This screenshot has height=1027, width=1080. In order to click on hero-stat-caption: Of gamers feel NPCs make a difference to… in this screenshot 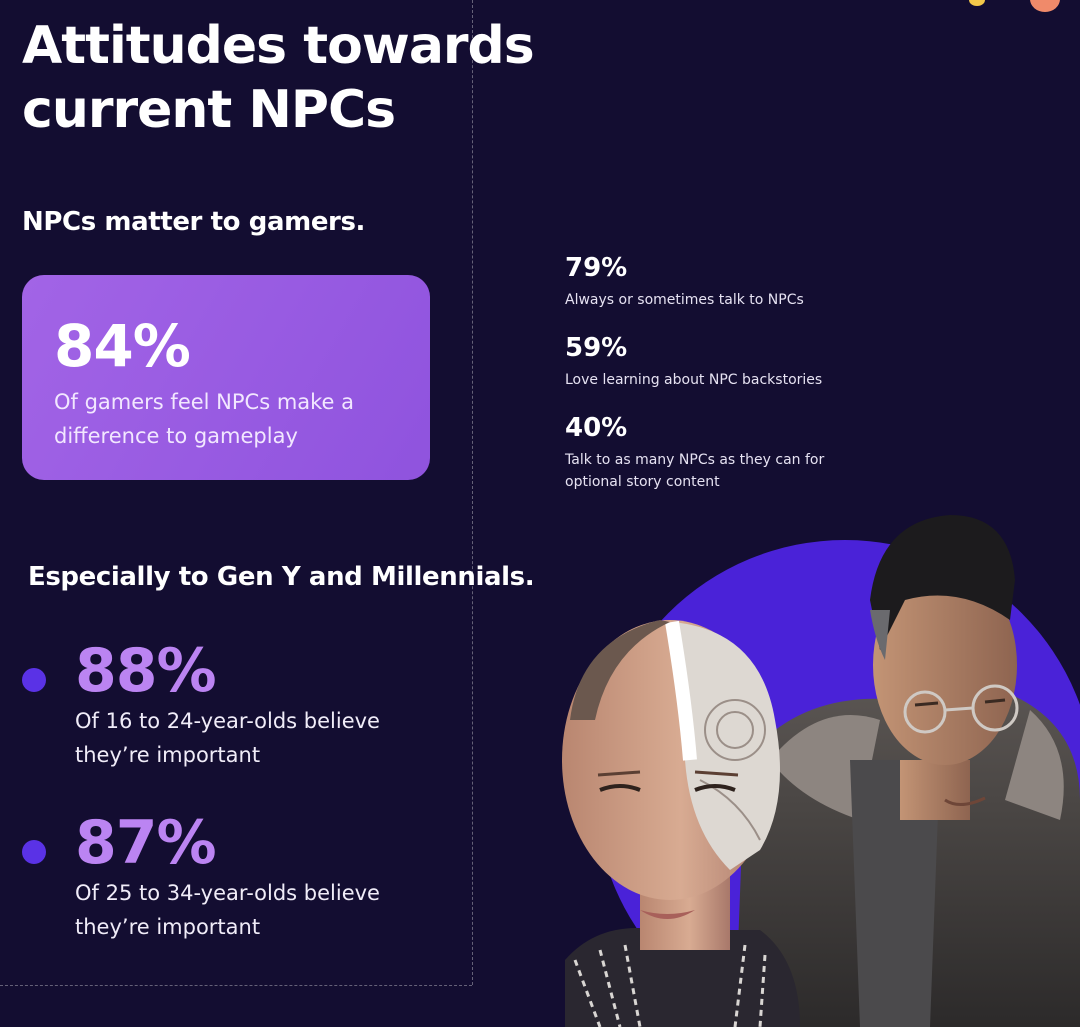, I will do `click(204, 419)`.